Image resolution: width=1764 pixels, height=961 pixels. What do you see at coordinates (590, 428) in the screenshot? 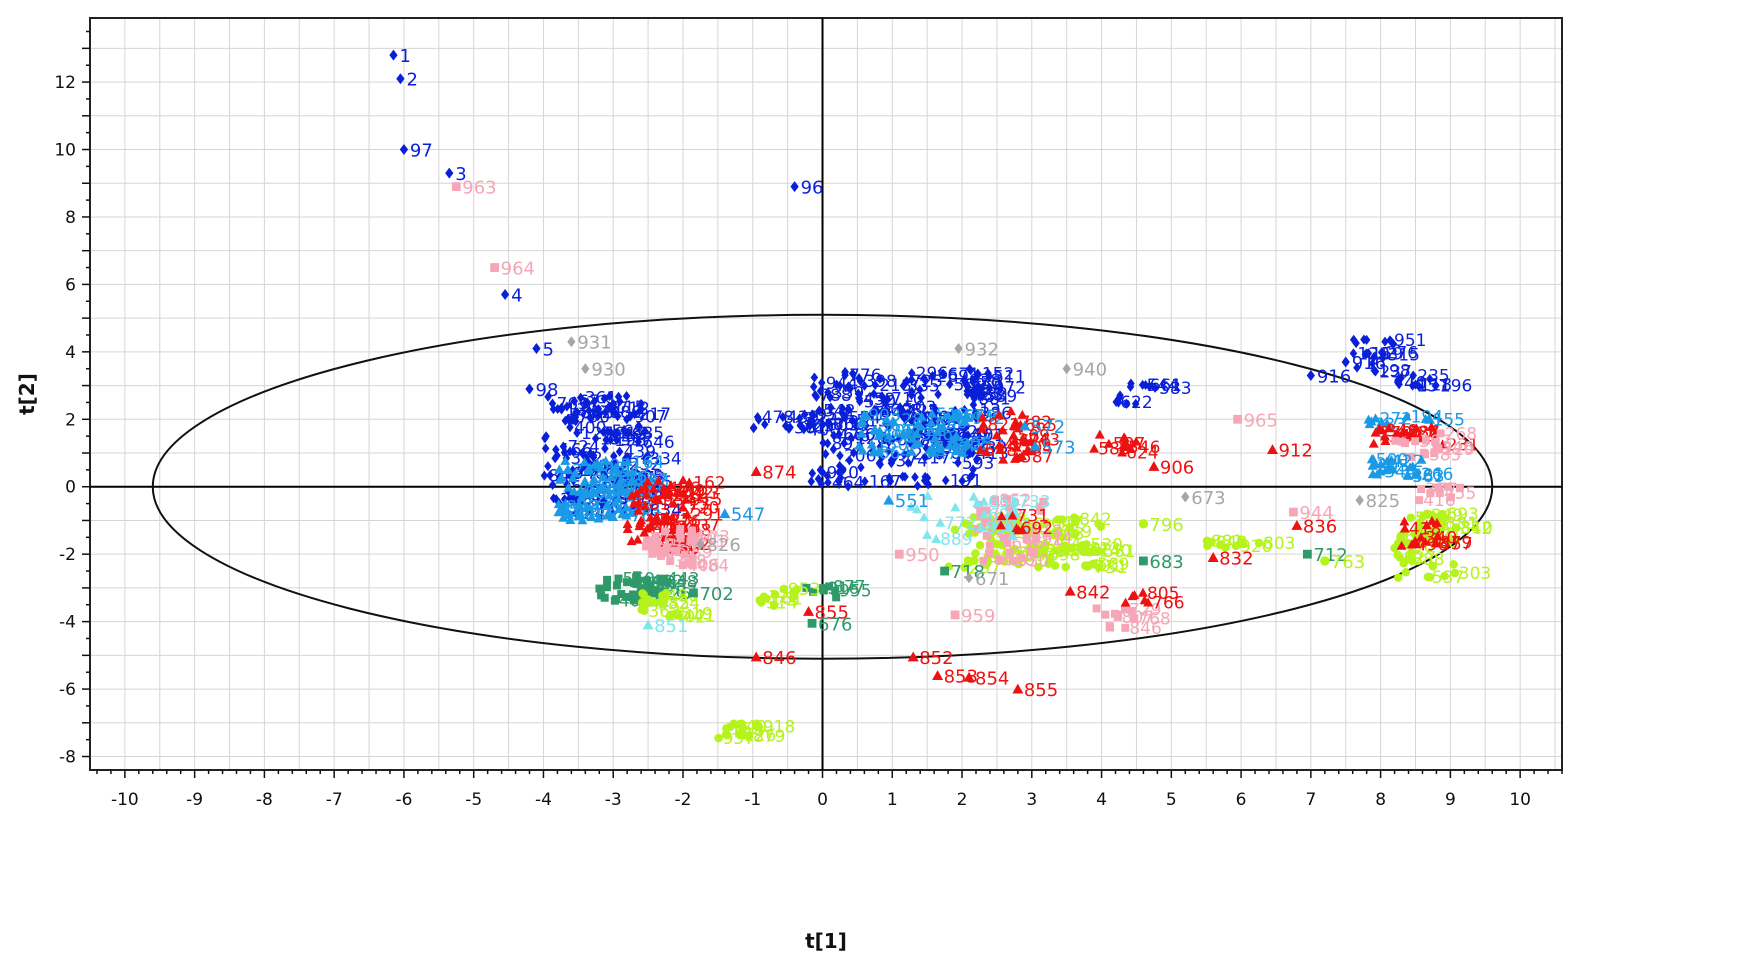
I see `cluster-point-label: 400` at bounding box center [590, 428].